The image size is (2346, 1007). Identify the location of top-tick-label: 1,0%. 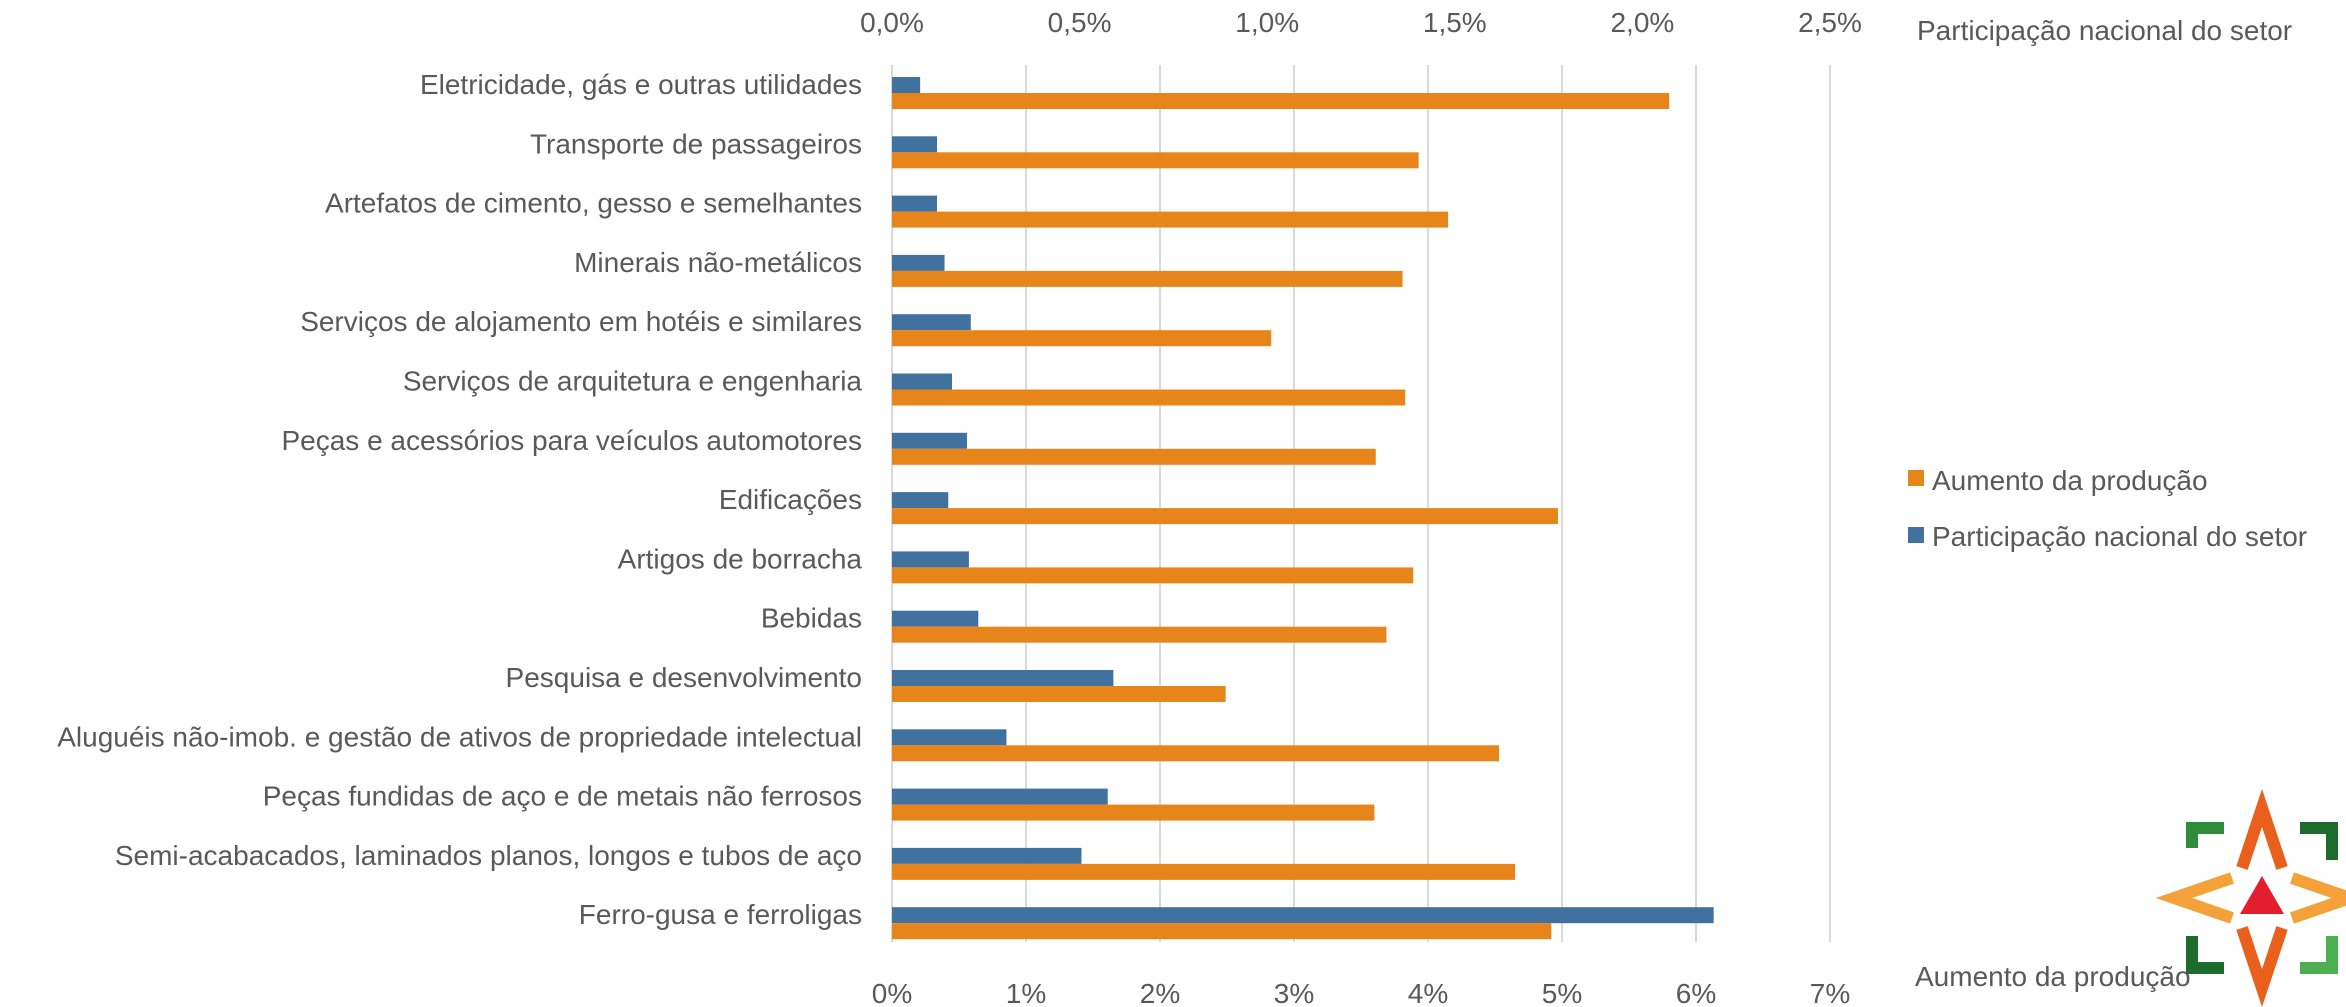
(1267, 22).